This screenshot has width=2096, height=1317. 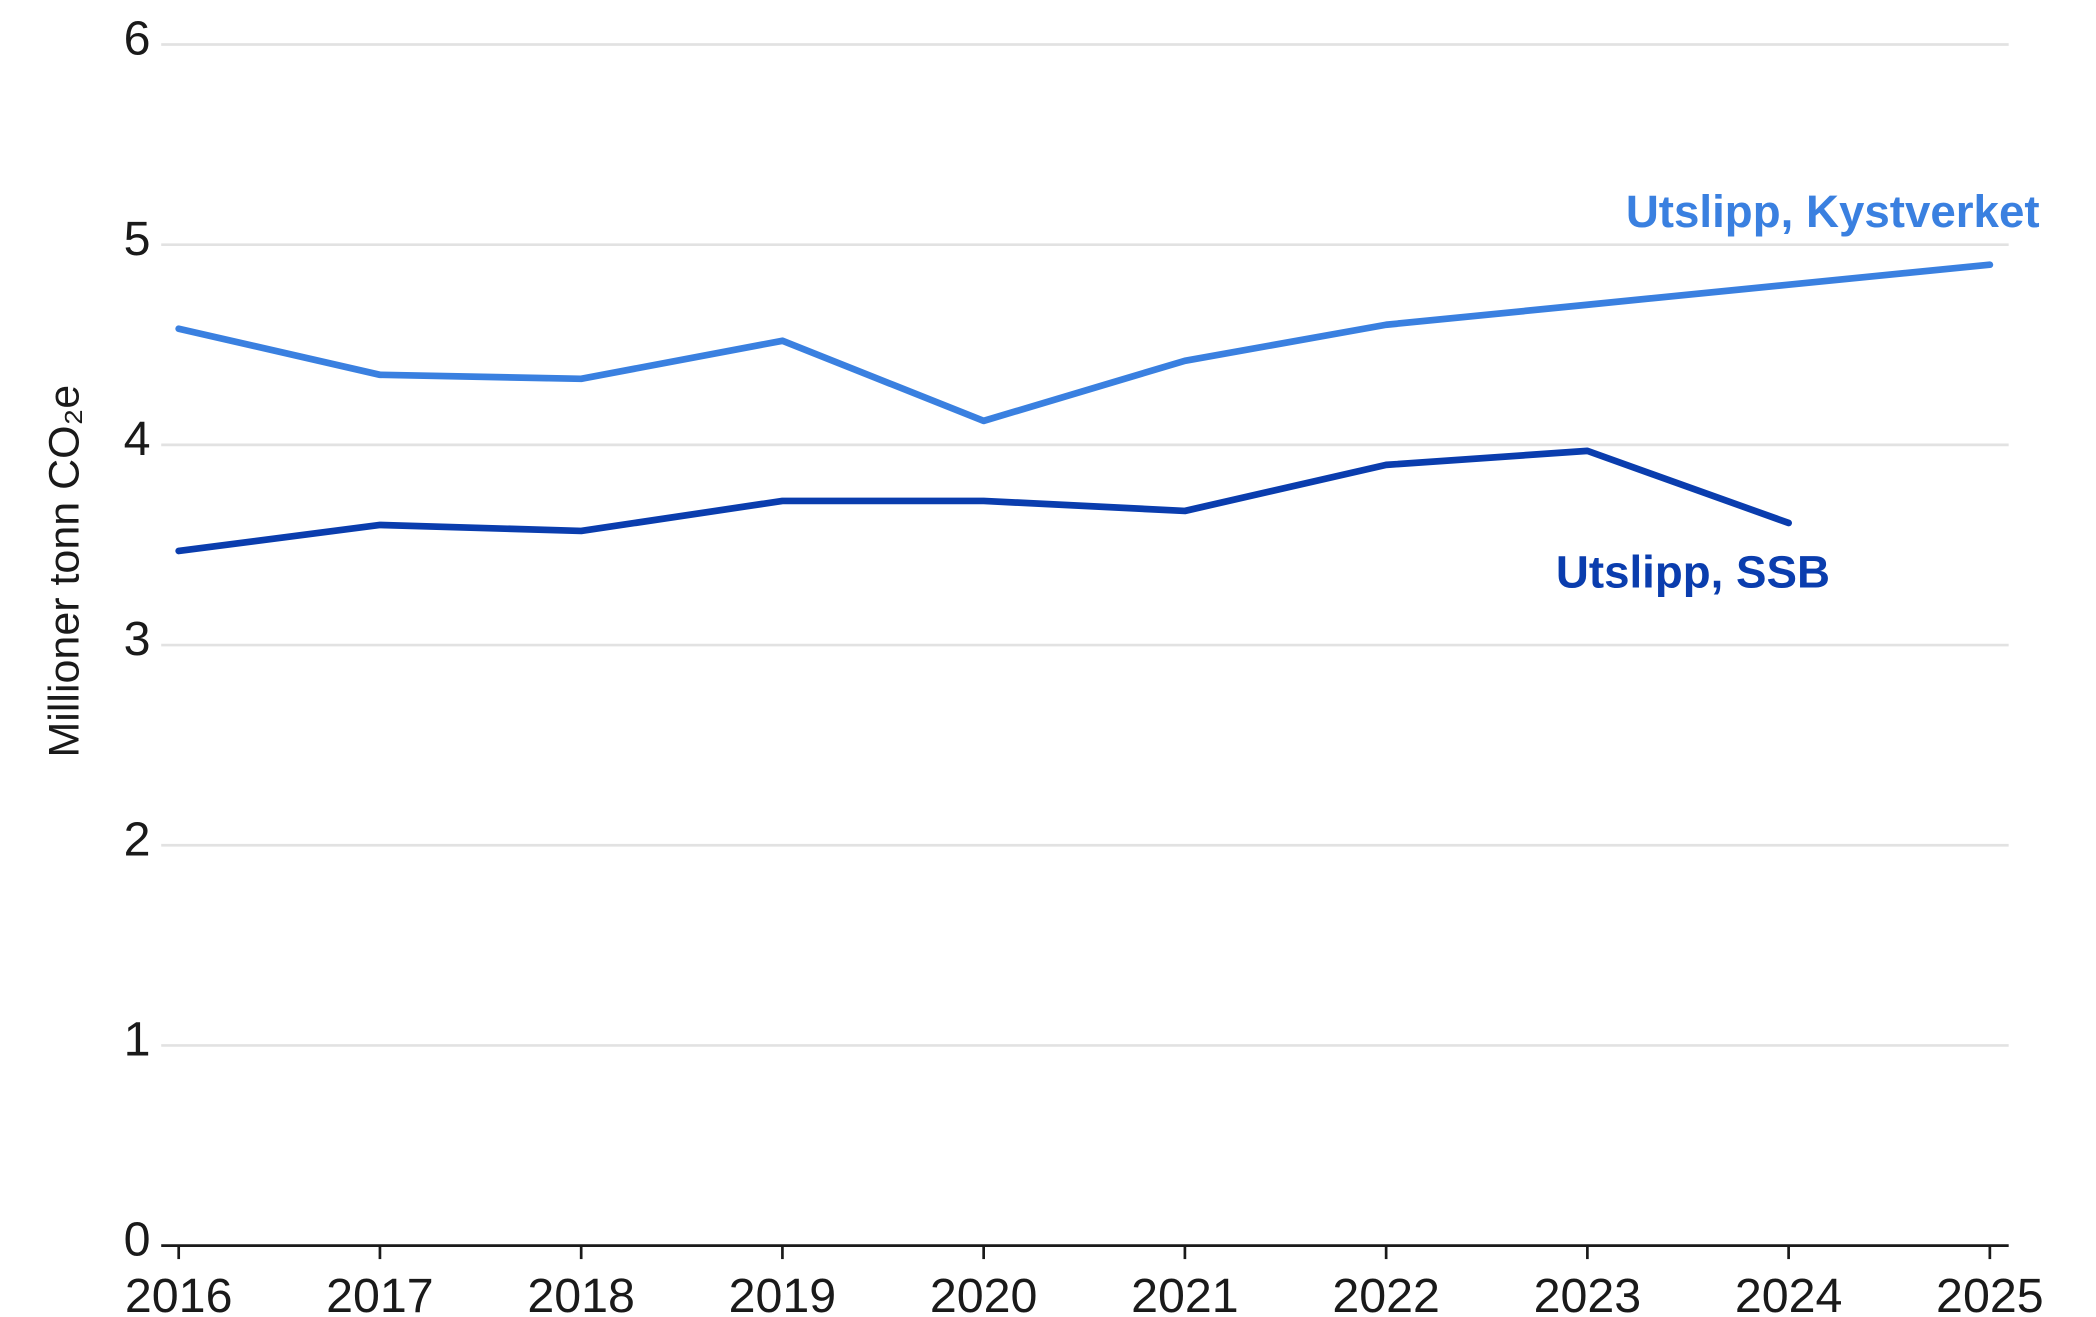 I want to click on x-tick-label: 2022, so click(x=1386, y=1293).